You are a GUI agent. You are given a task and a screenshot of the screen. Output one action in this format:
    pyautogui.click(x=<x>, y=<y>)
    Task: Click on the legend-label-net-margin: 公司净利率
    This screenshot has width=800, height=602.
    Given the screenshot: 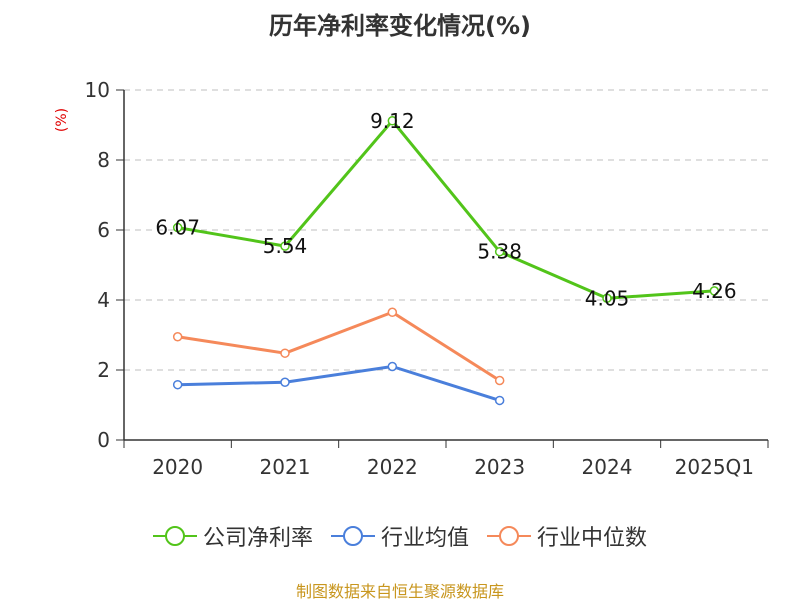 What is the action you would take?
    pyautogui.click(x=257, y=538)
    